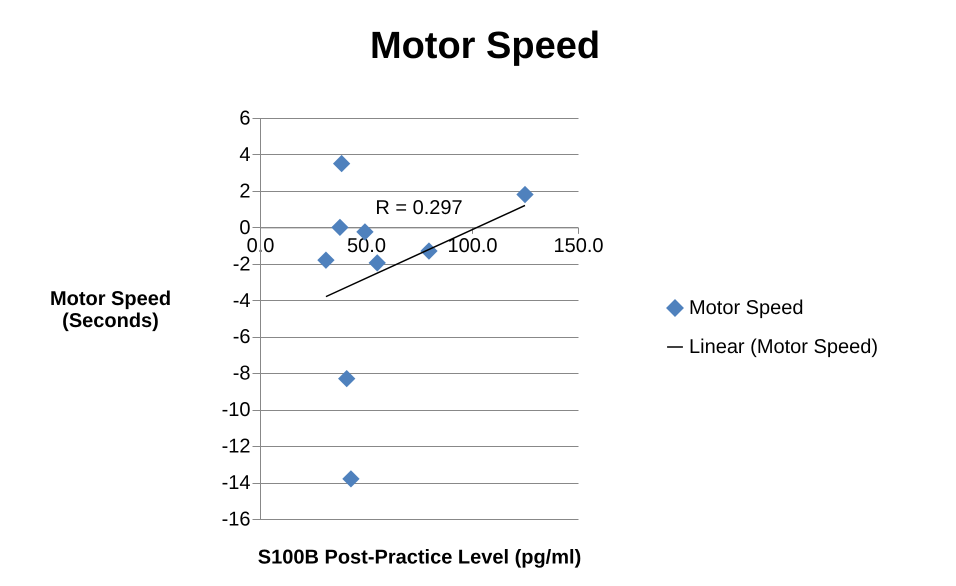  Describe the element at coordinates (578, 245) in the screenshot. I see `x-tick-label: 150.0` at that location.